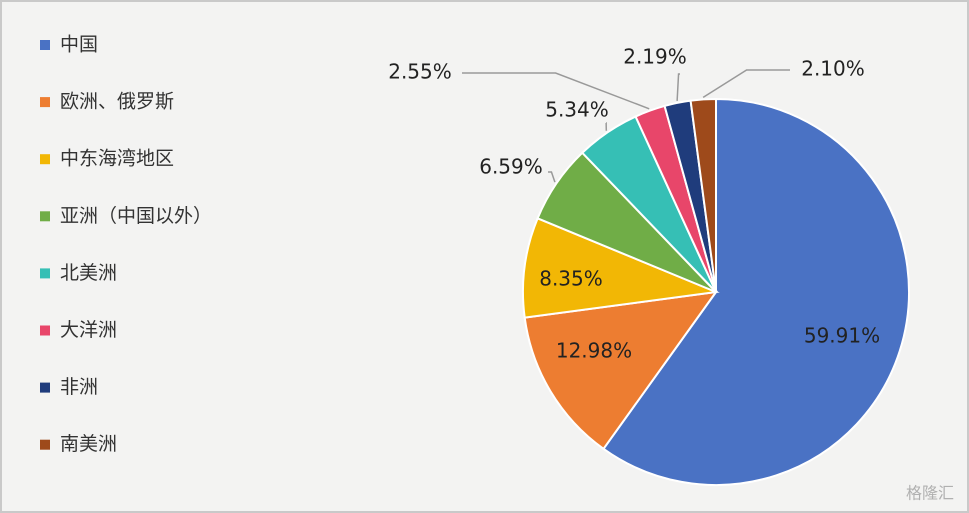 The image size is (969, 513). What do you see at coordinates (930, 493) in the screenshot?
I see `watermark: 格隆汇` at bounding box center [930, 493].